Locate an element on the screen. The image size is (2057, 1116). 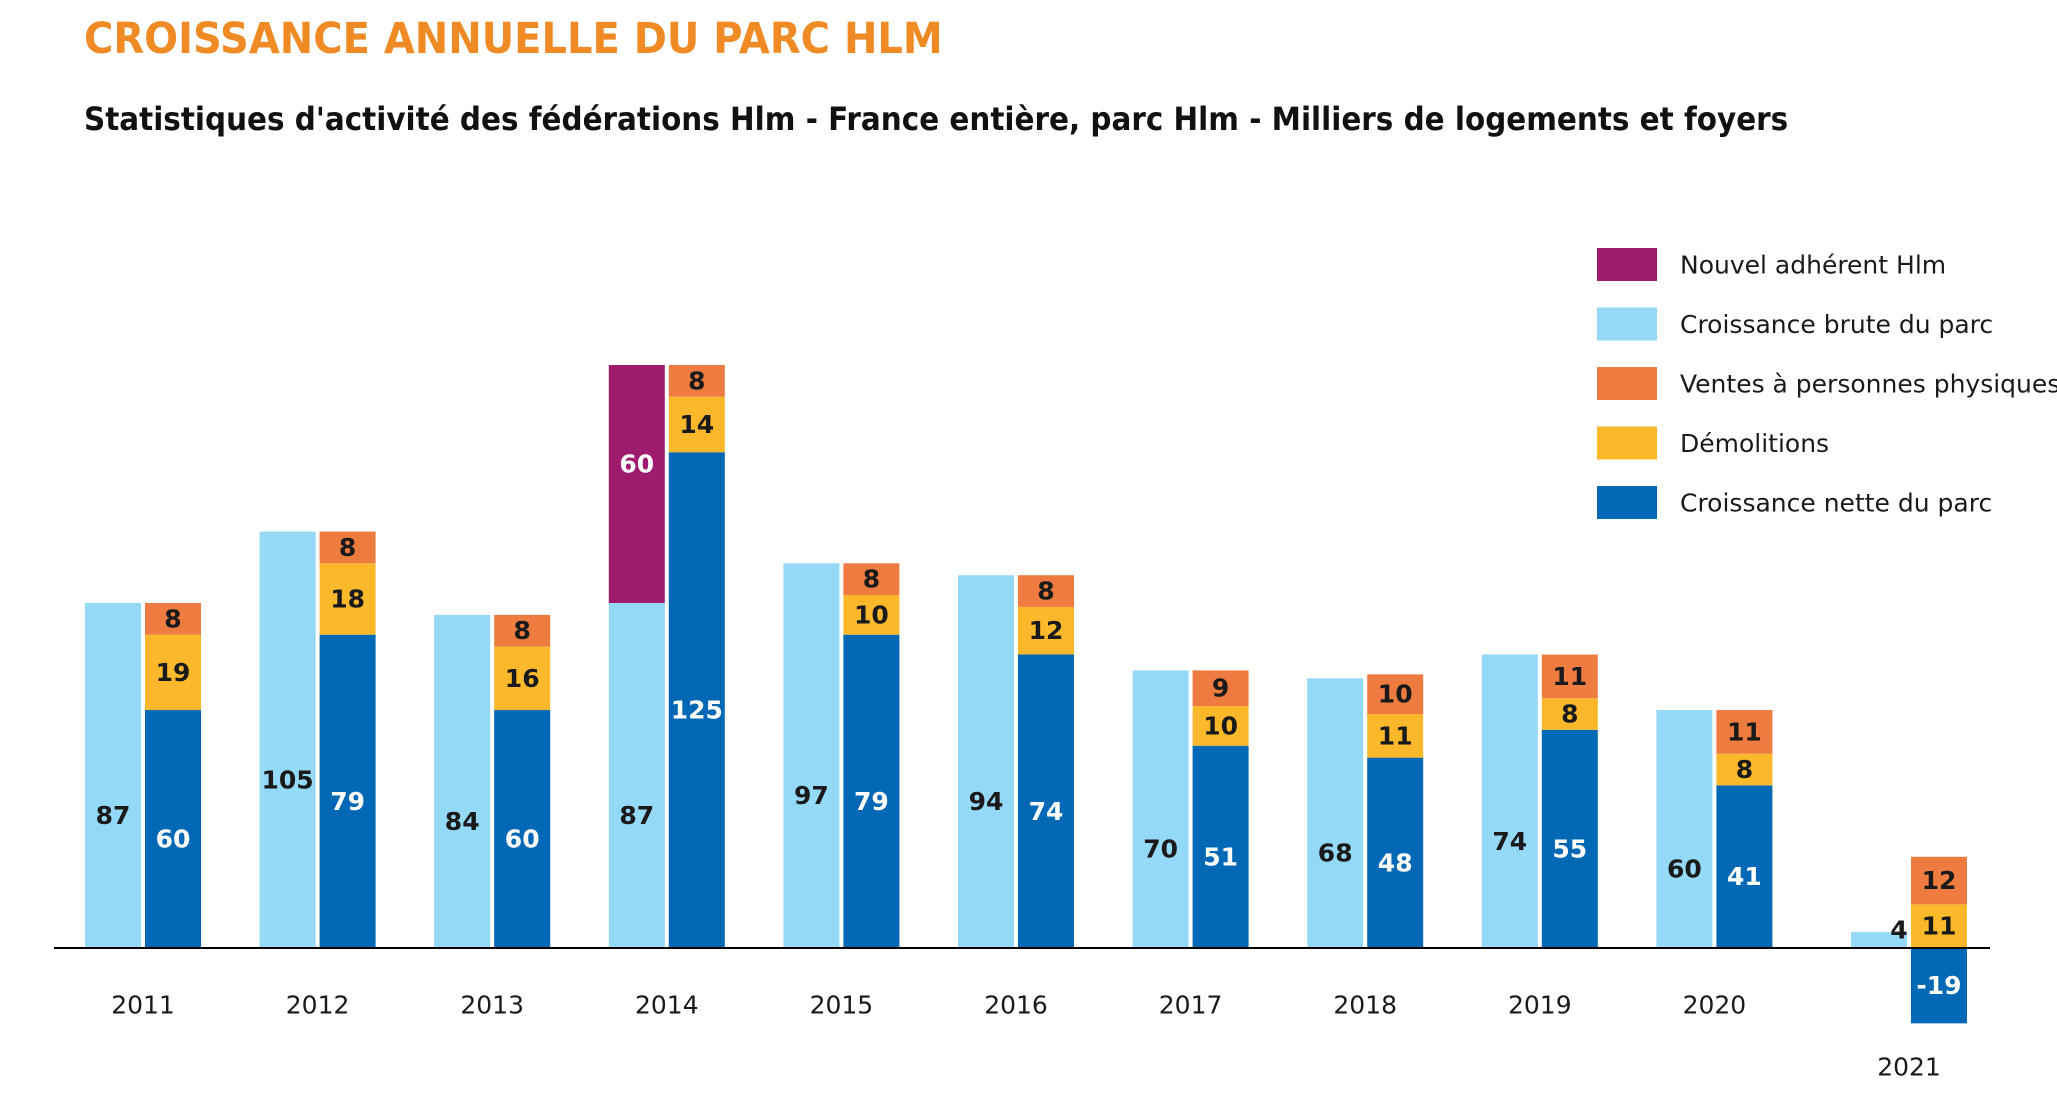
bar-demolitions-2012 is located at coordinates (347, 599).